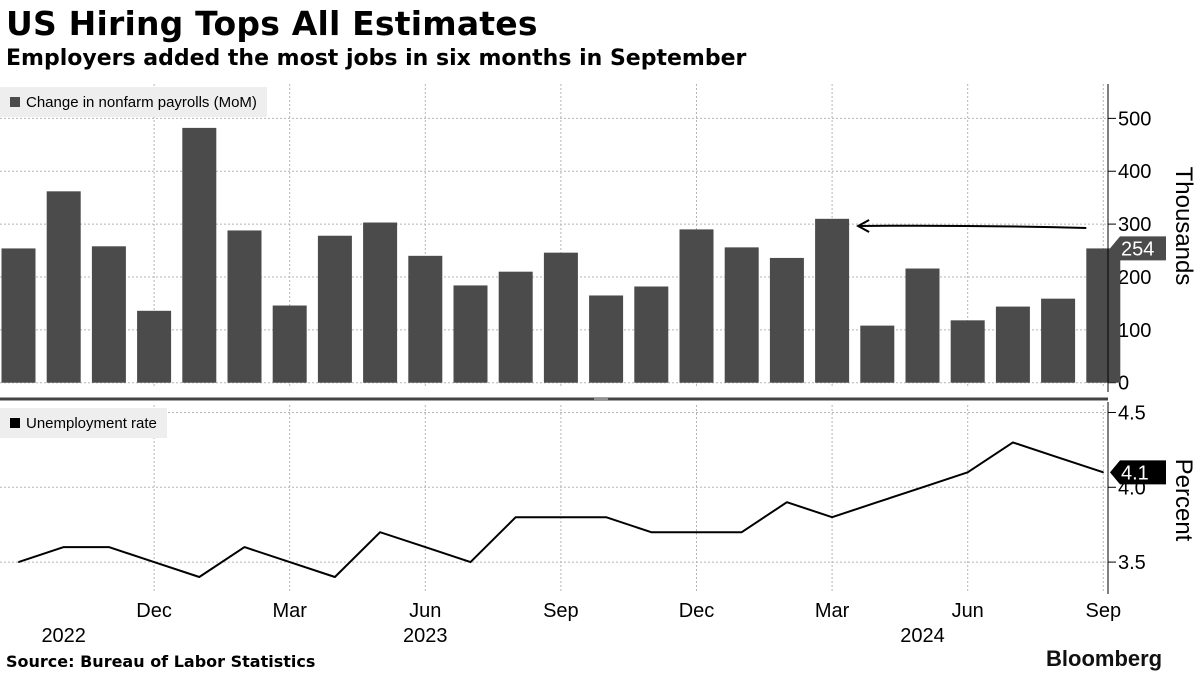  What do you see at coordinates (154, 611) in the screenshot?
I see `xtick-label-0: Dec` at bounding box center [154, 611].